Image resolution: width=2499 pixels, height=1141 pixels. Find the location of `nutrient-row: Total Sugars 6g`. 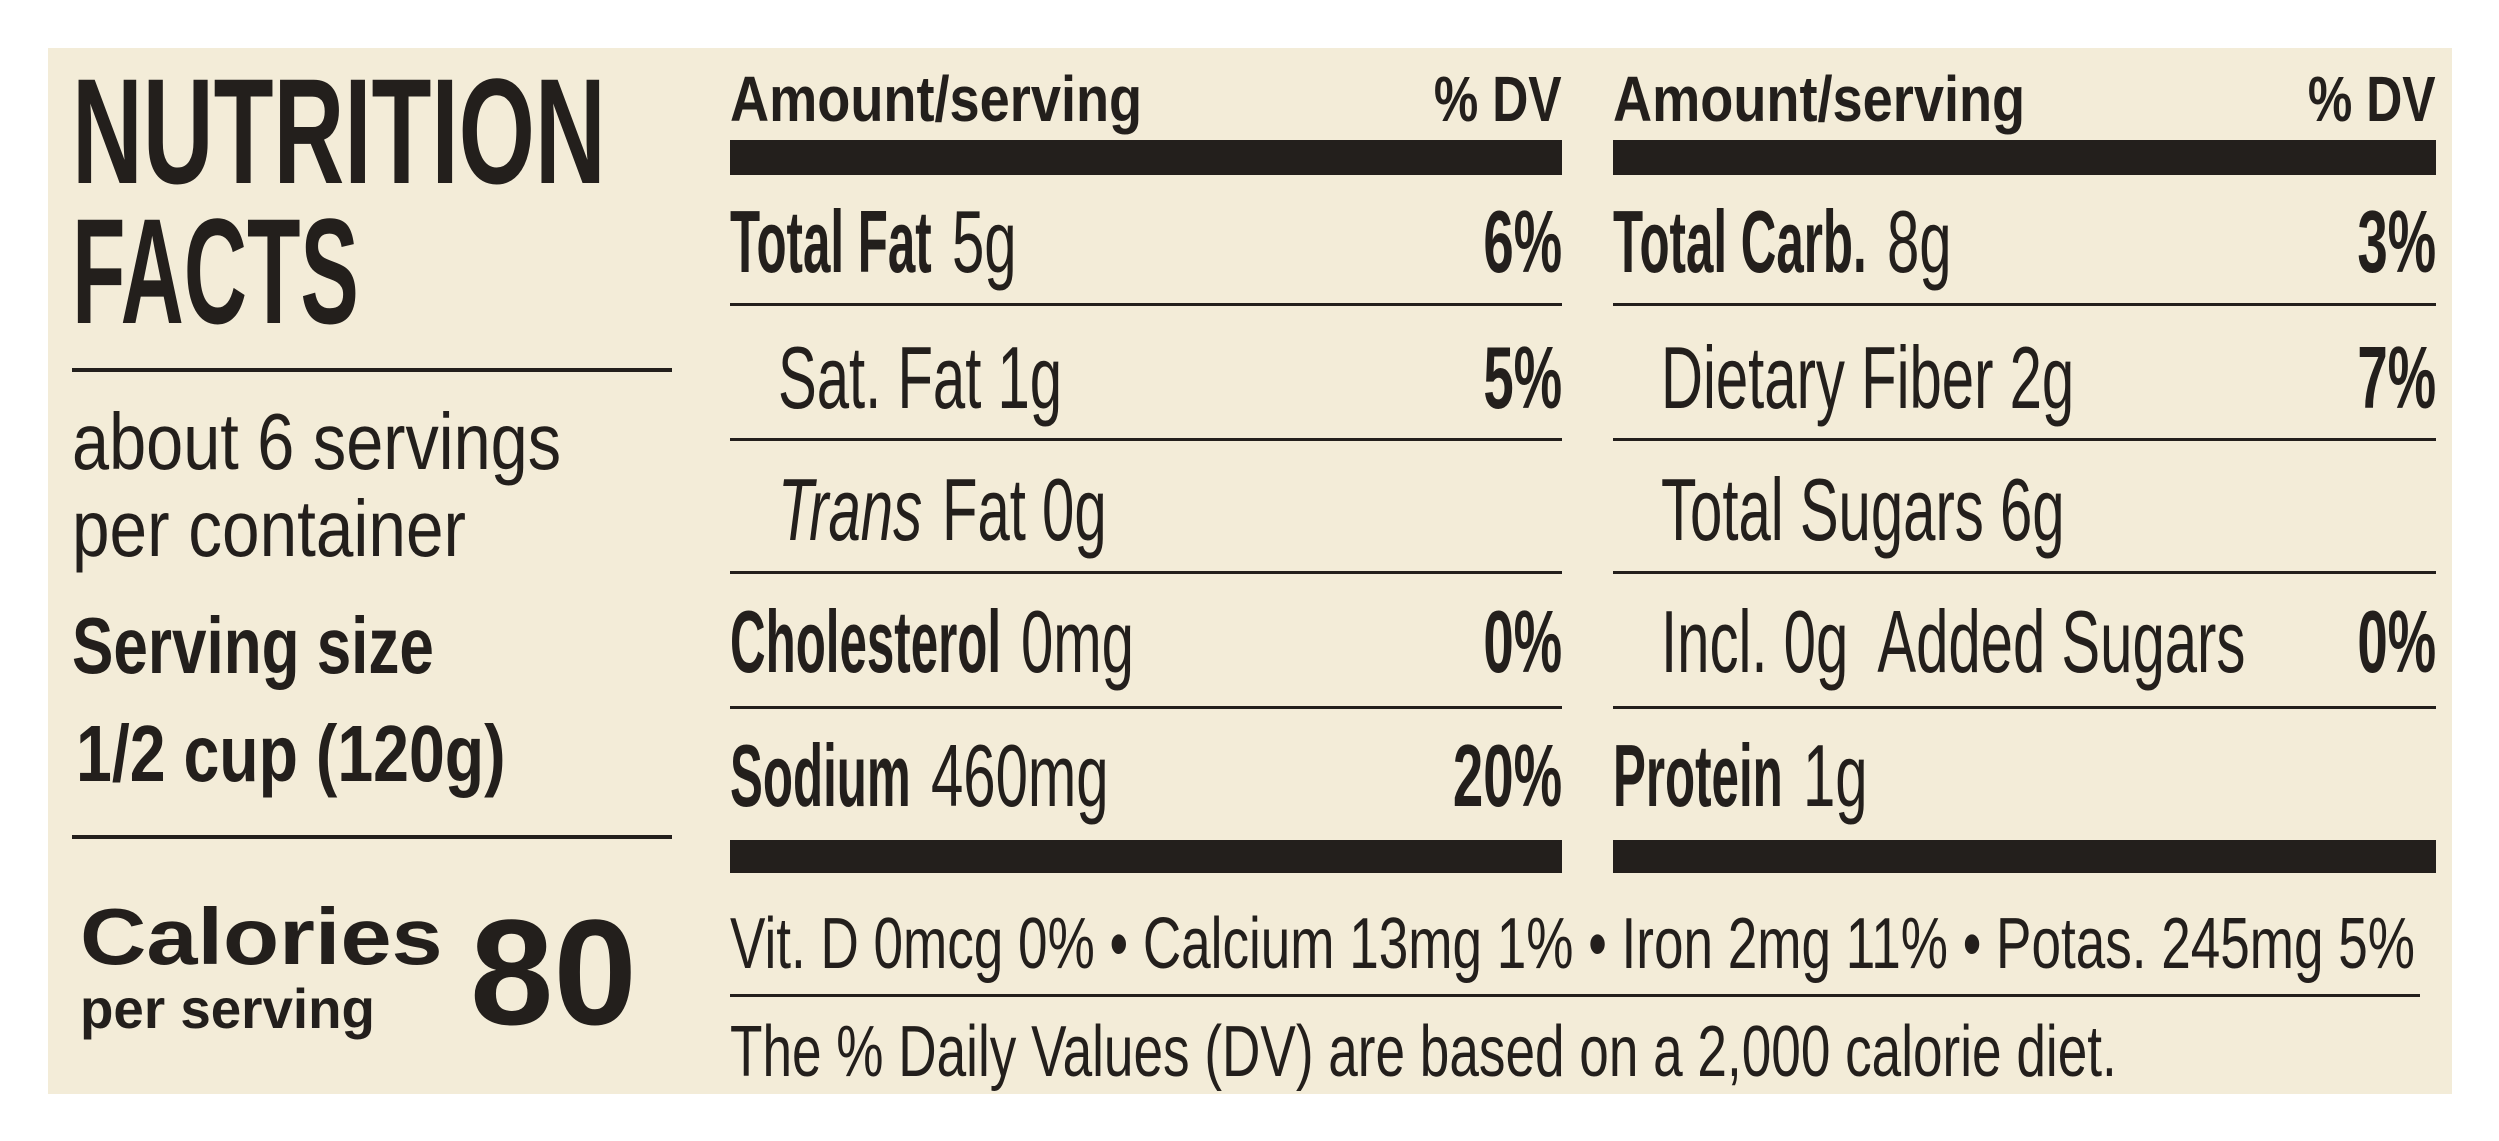

nutrient-row: Total Sugars 6g is located at coordinates (1863, 509).